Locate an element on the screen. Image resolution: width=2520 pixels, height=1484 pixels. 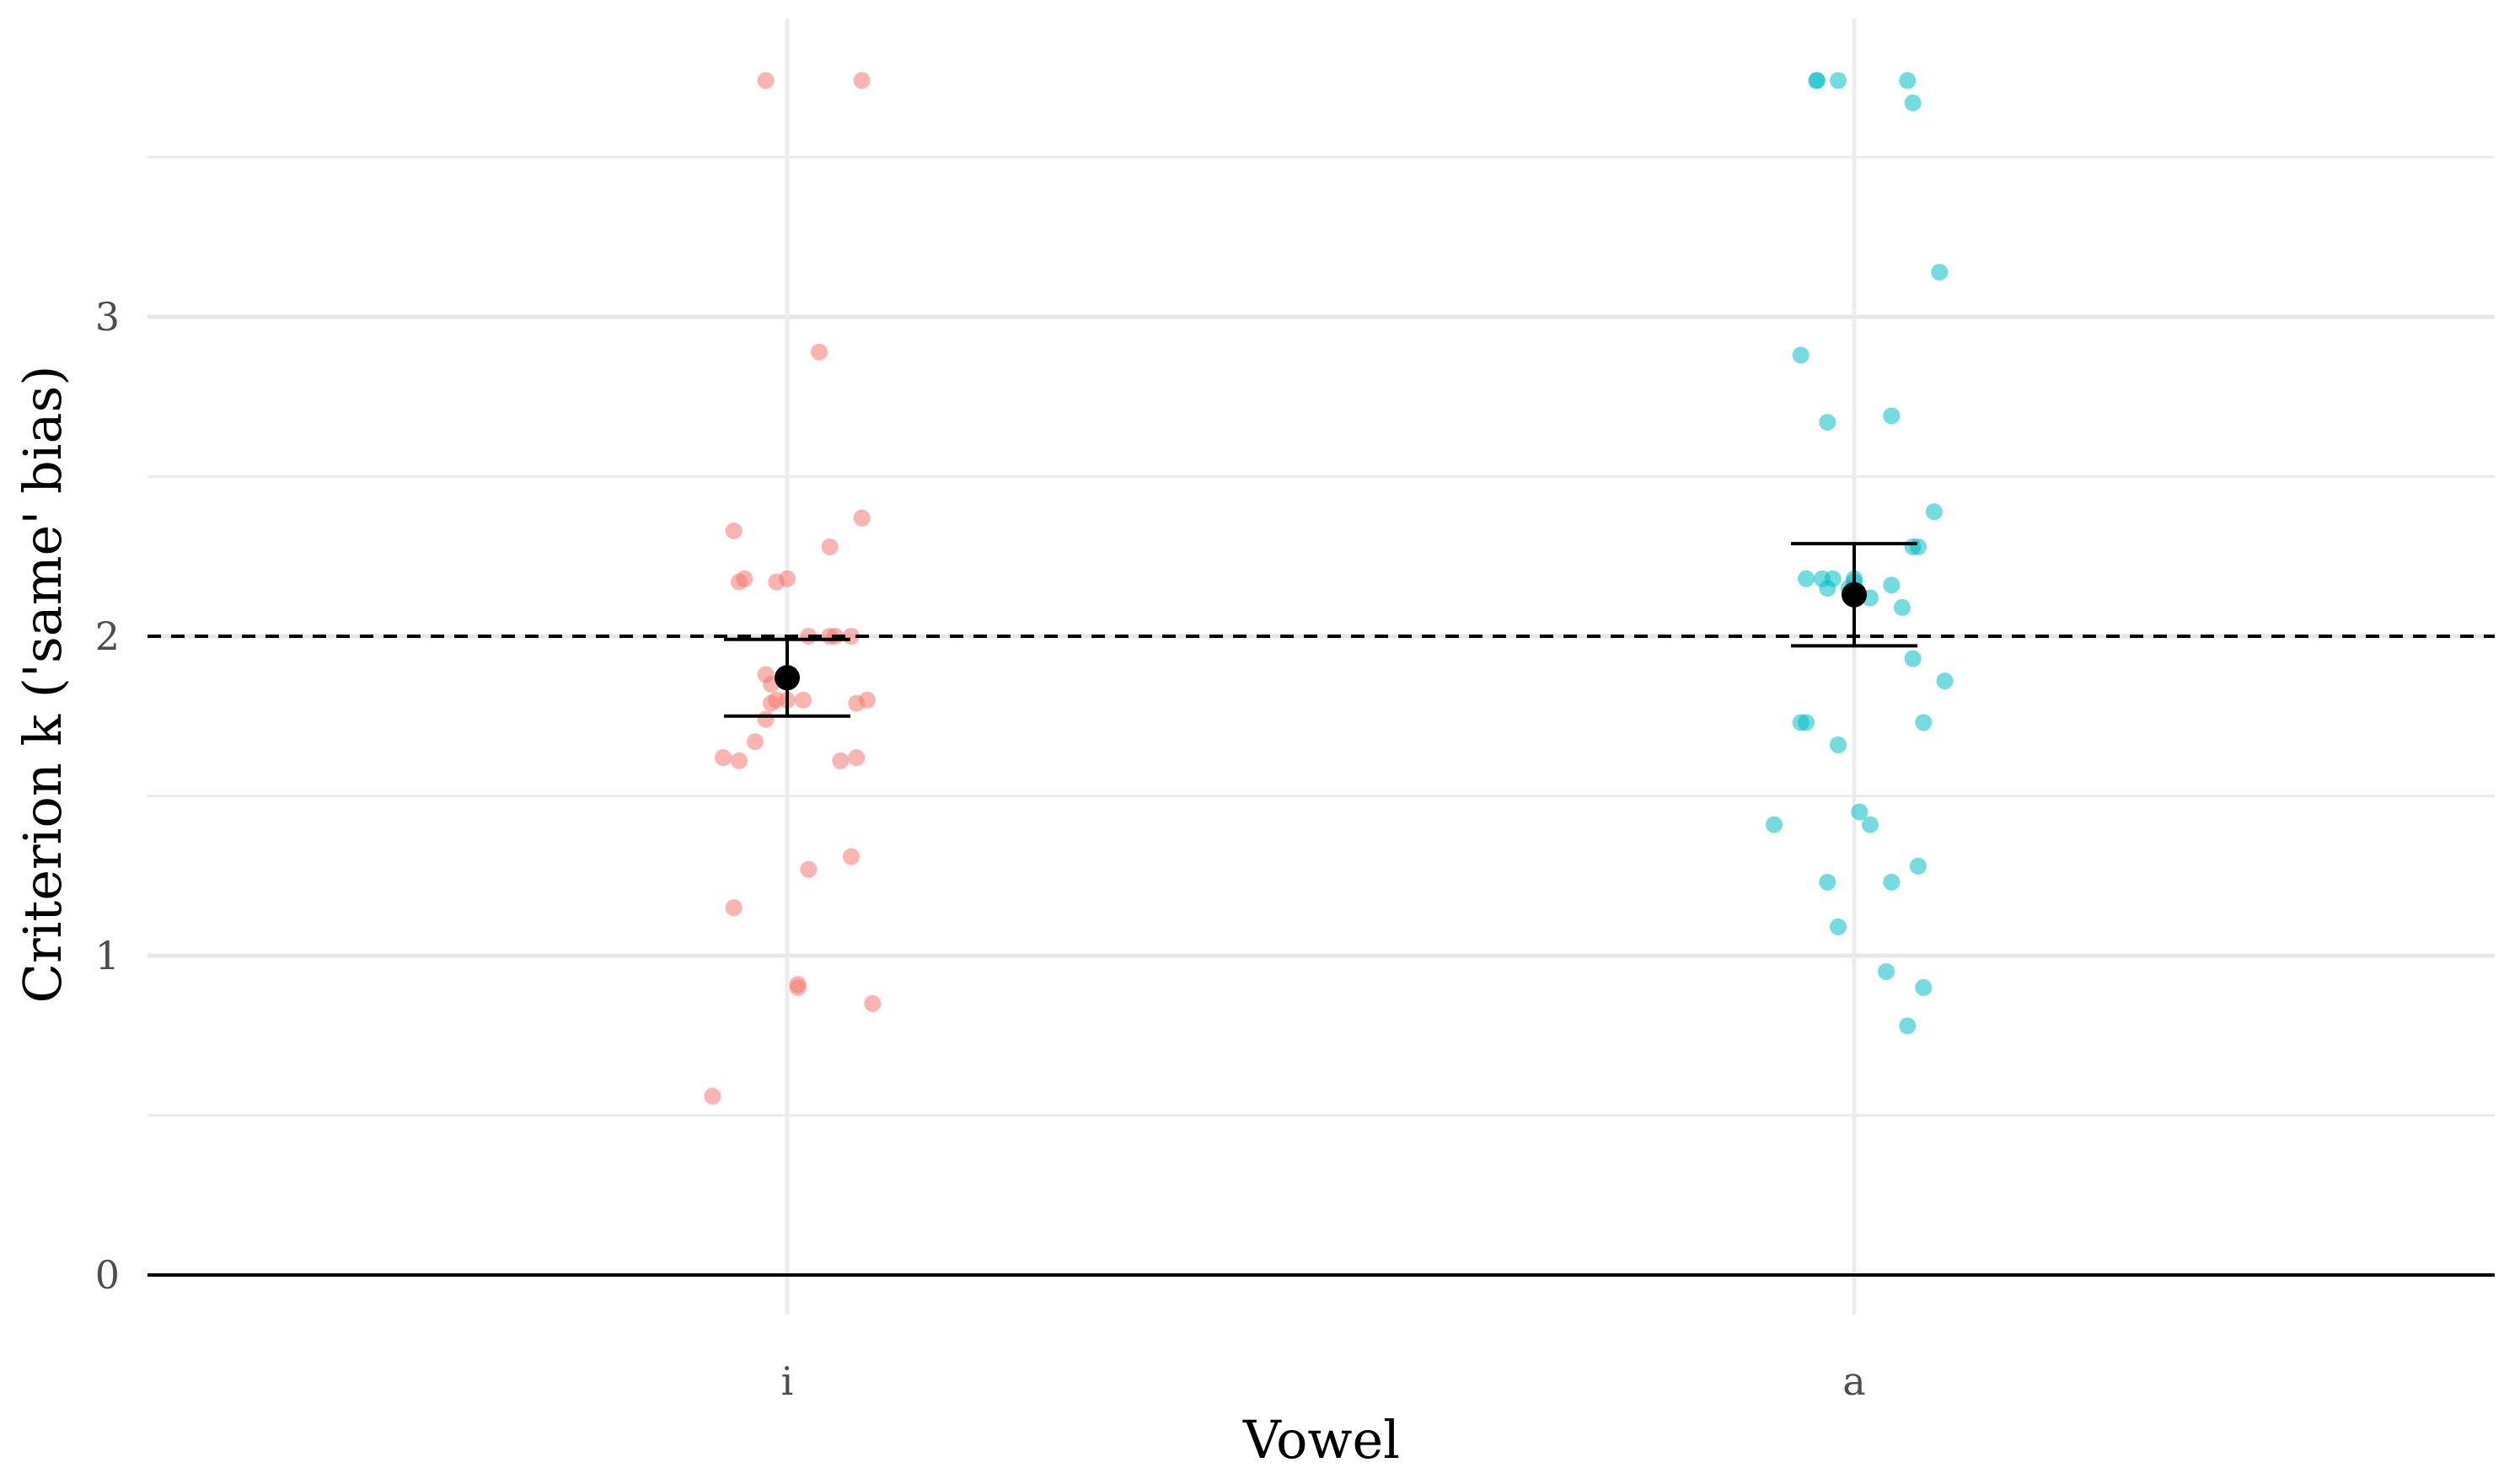
x-tick-label: a is located at coordinates (1853, 1381).